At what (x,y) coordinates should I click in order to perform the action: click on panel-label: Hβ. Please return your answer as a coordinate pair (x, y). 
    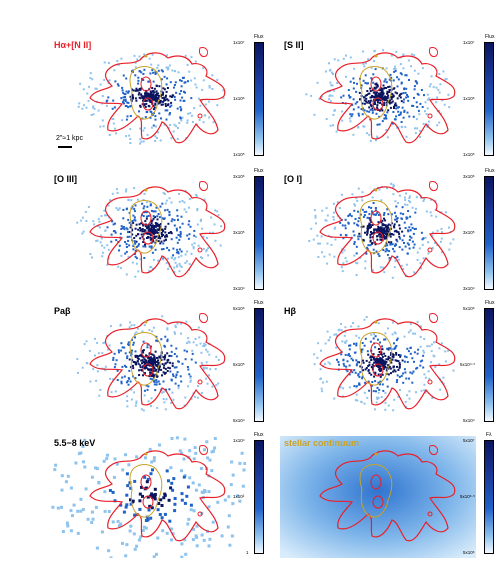
    Looking at the image, I should click on (290, 311).